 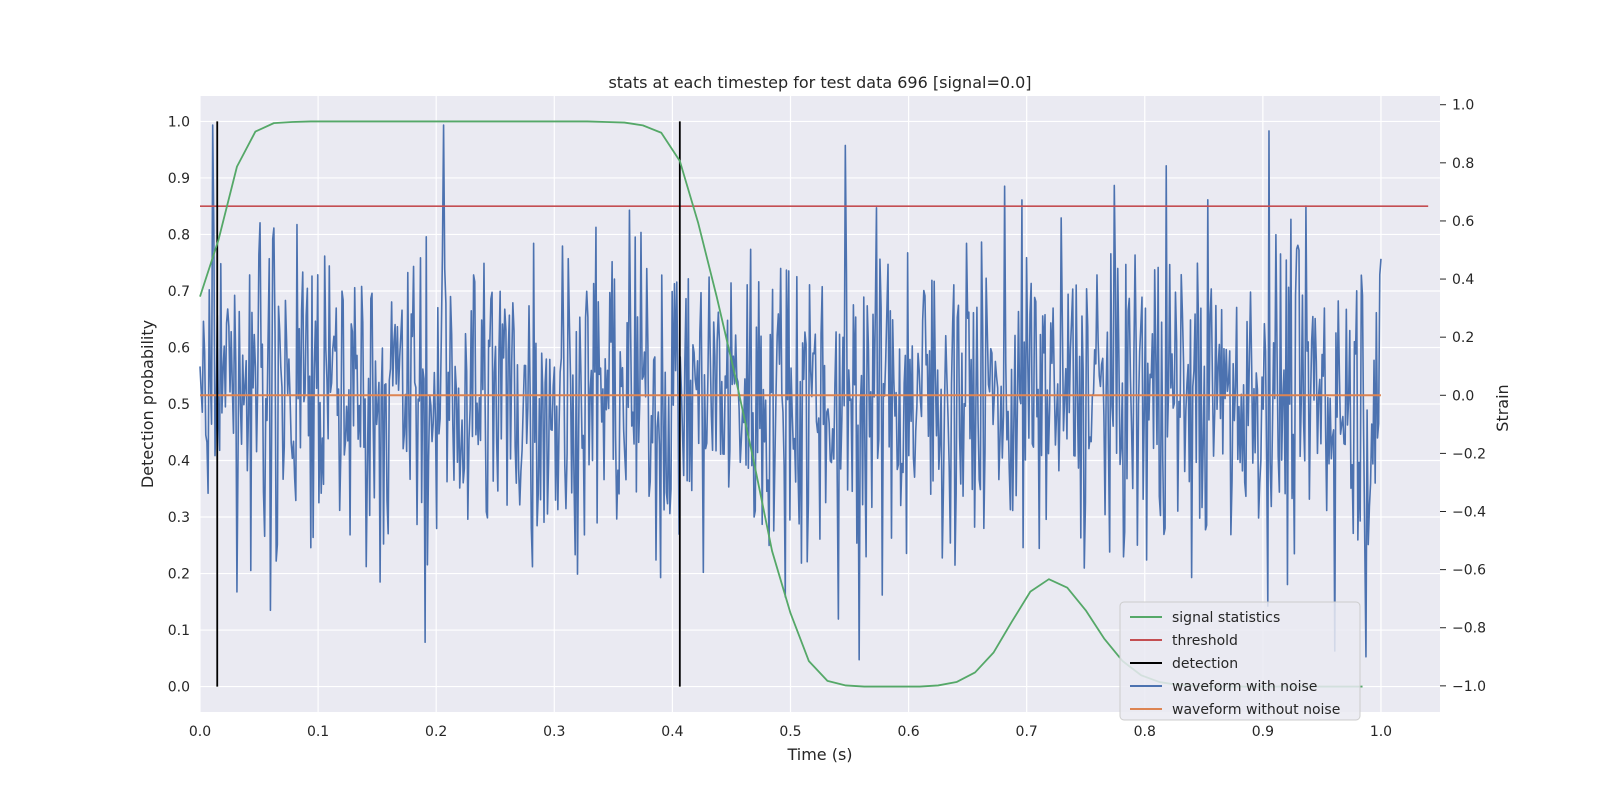 I want to click on y-tick-label: 0.0, so click(x=179, y=688).